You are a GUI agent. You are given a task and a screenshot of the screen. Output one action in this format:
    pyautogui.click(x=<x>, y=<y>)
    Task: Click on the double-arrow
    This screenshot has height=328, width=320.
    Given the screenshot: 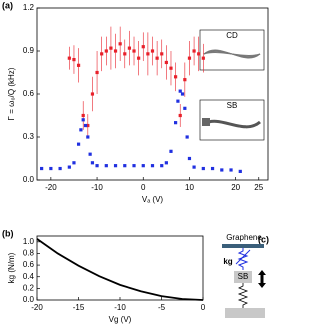 What is the action you would take?
    pyautogui.click(x=262, y=279)
    